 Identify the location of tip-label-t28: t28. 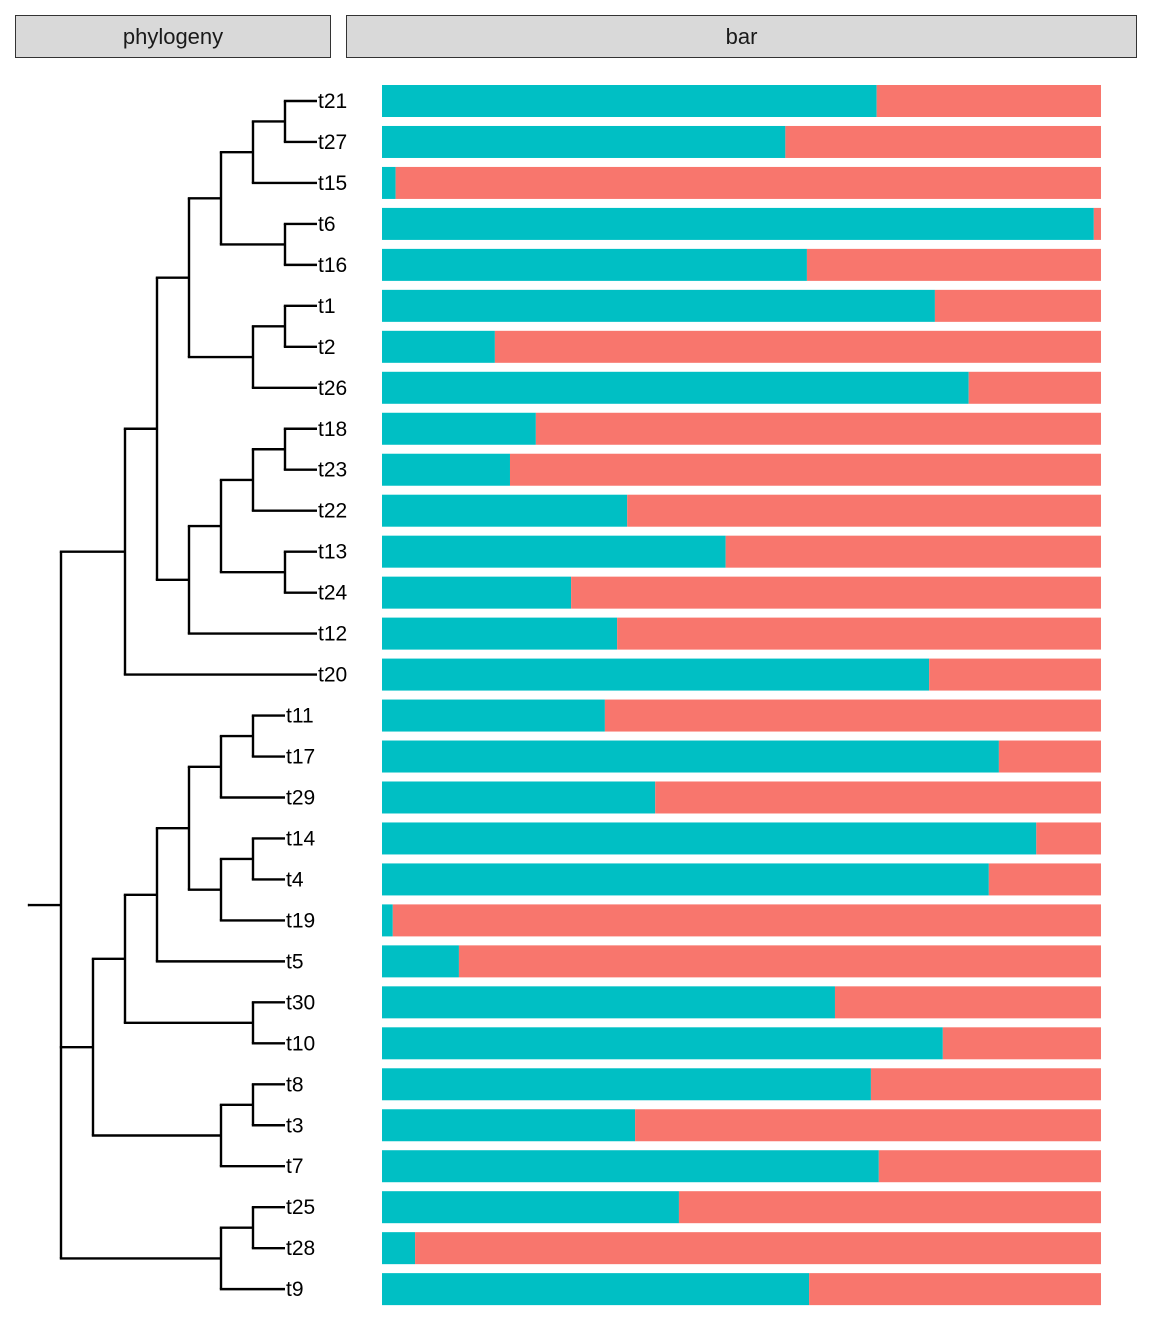
(300, 1248).